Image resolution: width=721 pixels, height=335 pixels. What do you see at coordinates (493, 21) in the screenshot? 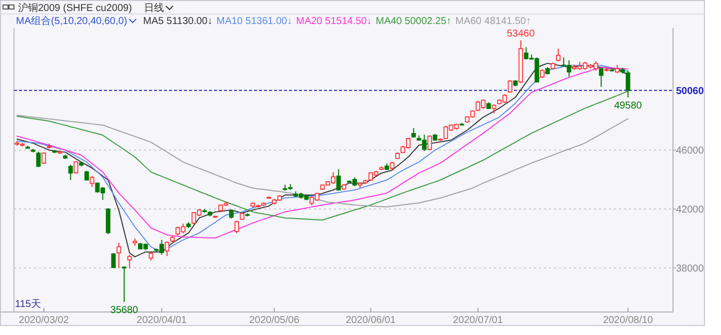
I see `text: MA60 48141.50↑` at bounding box center [493, 21].